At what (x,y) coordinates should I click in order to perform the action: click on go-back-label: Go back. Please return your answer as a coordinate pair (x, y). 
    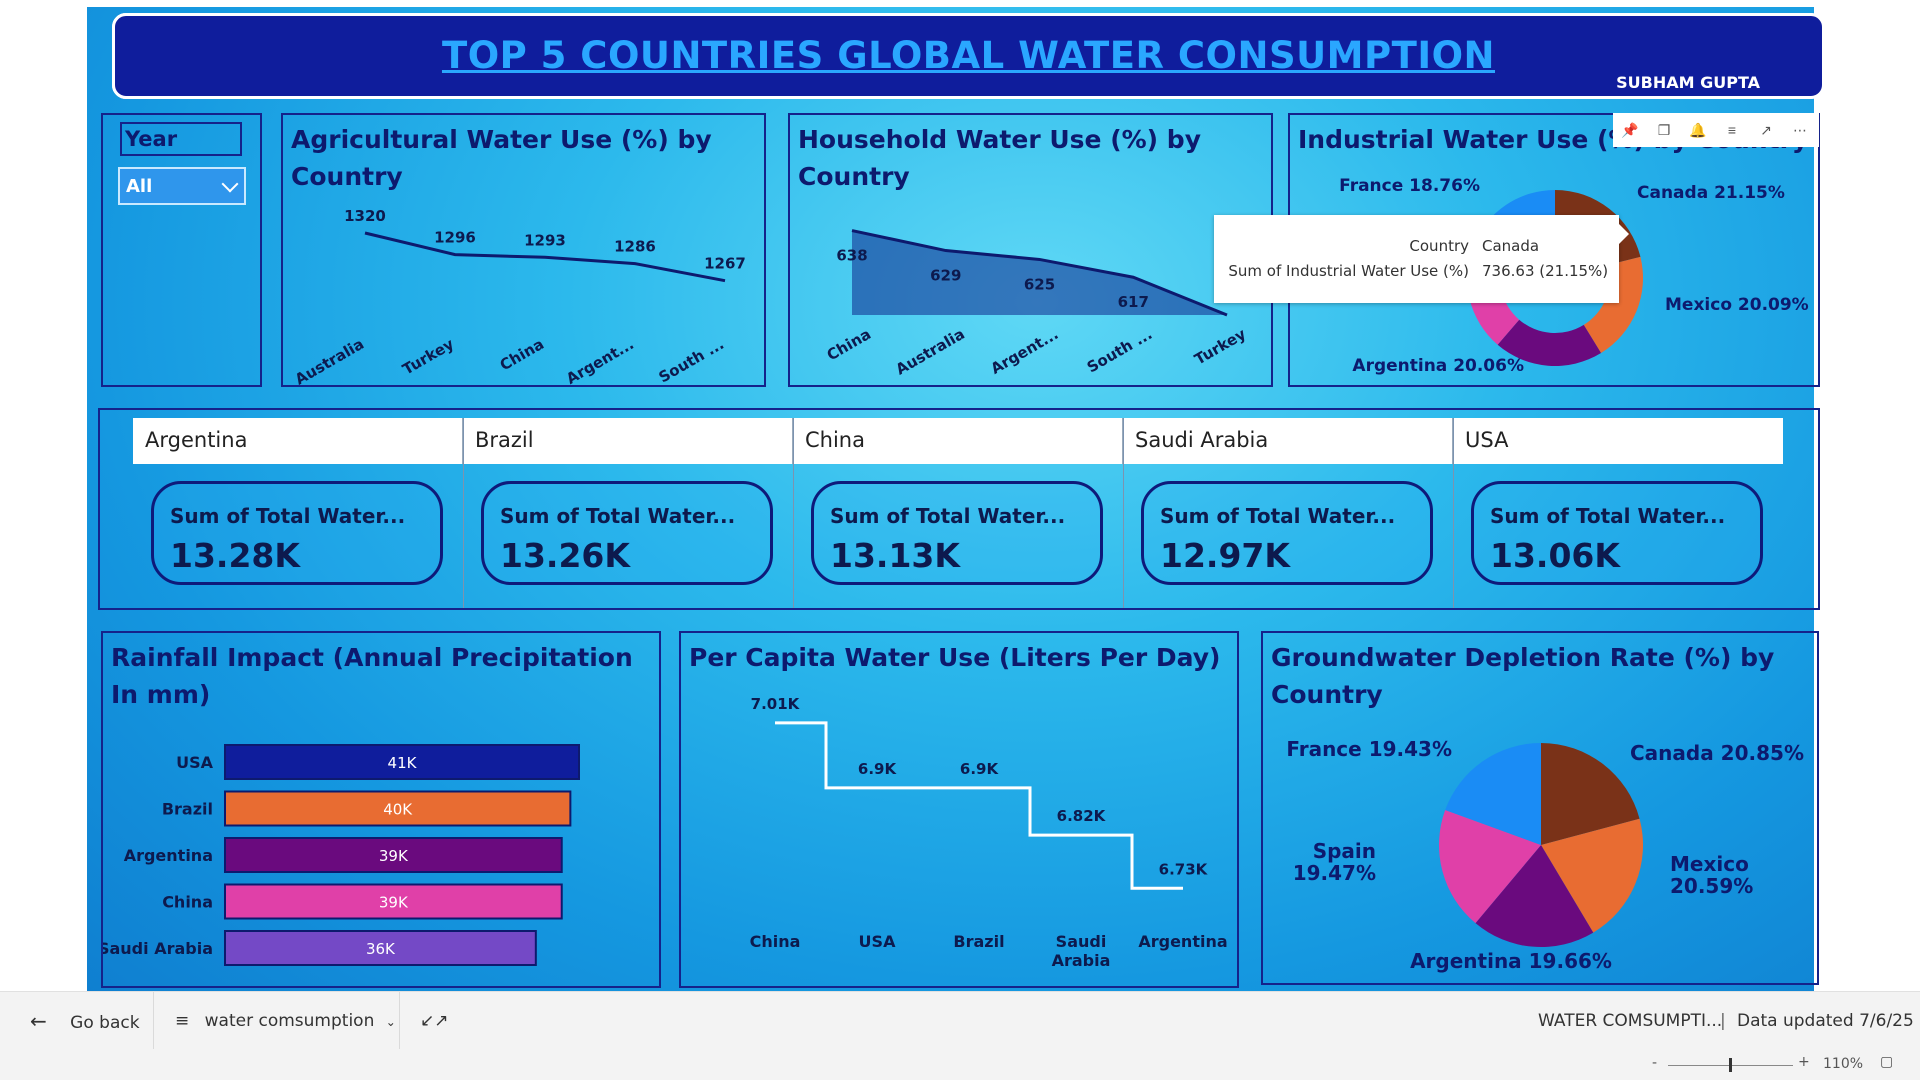
    Looking at the image, I should click on (105, 1023).